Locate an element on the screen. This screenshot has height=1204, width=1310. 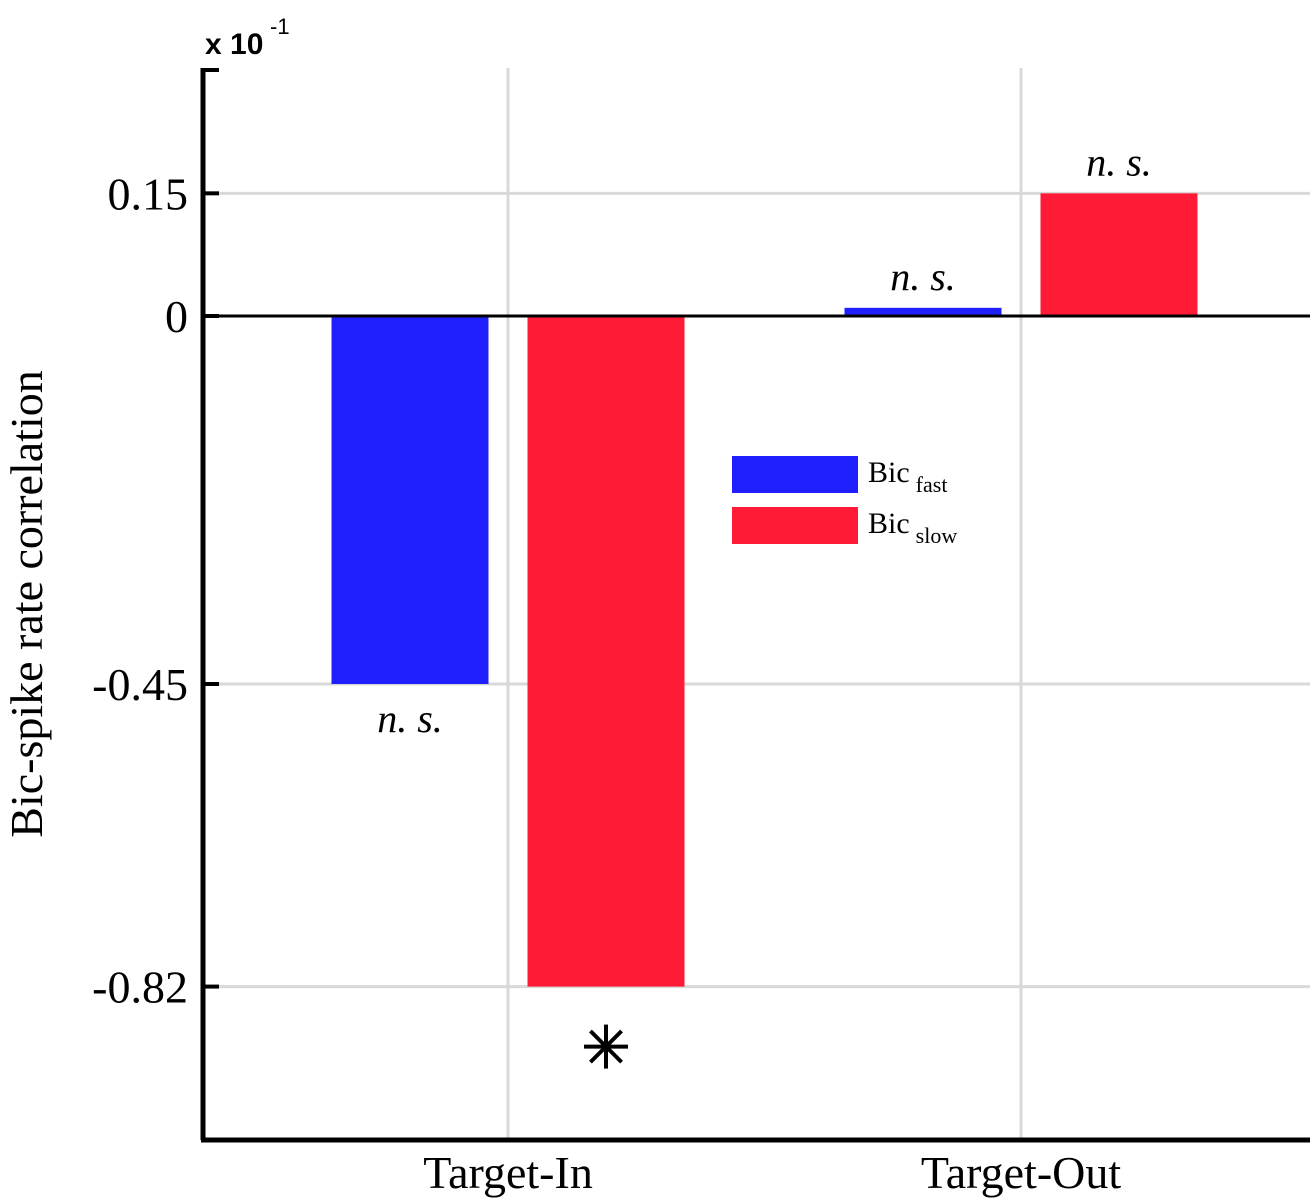
legend: Bic fast Bic slow is located at coordinates (844, 502).